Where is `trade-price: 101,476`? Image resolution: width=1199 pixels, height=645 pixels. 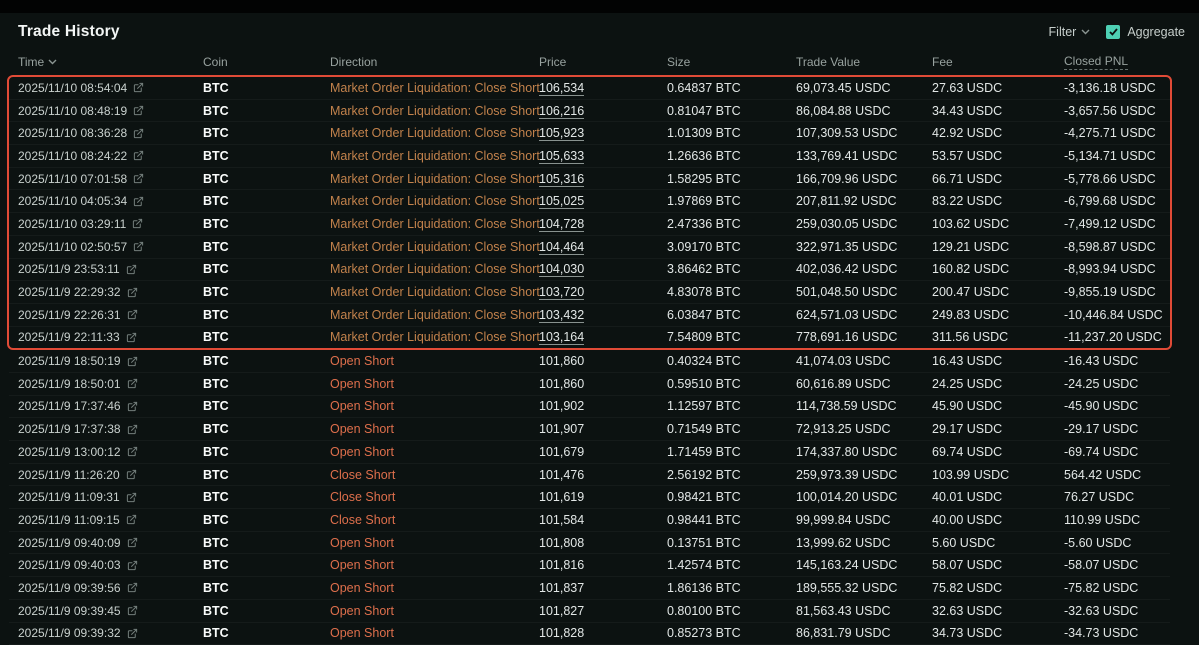 trade-price: 101,476 is located at coordinates (603, 475).